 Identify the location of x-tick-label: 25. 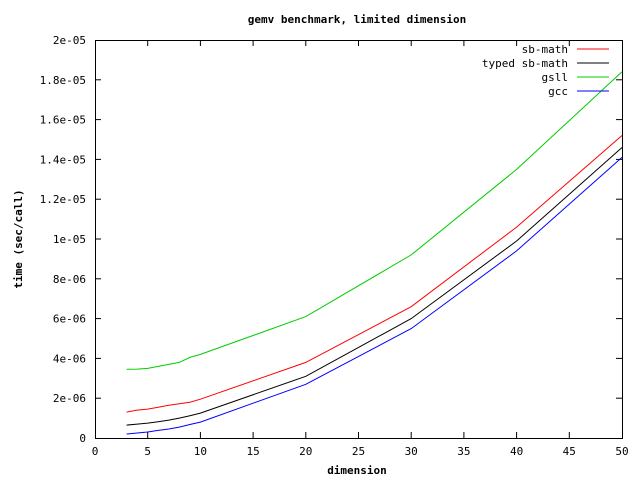
(358, 451).